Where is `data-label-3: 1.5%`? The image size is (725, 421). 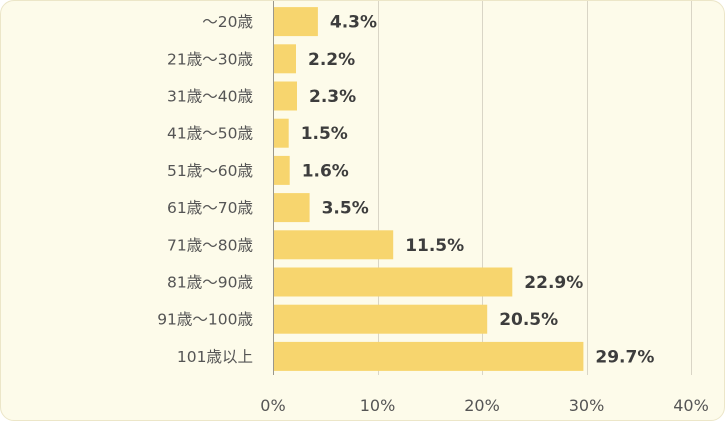 data-label-3: 1.5% is located at coordinates (324, 134).